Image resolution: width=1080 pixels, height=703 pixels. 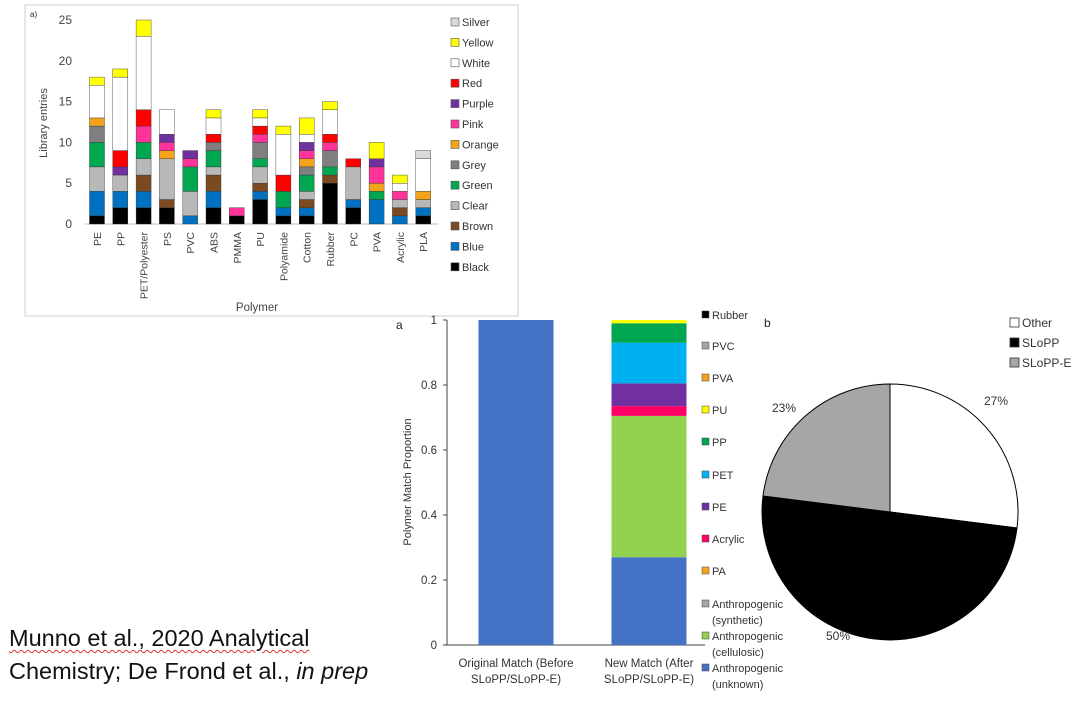 I want to click on legend-swatch-black, so click(x=455, y=267).